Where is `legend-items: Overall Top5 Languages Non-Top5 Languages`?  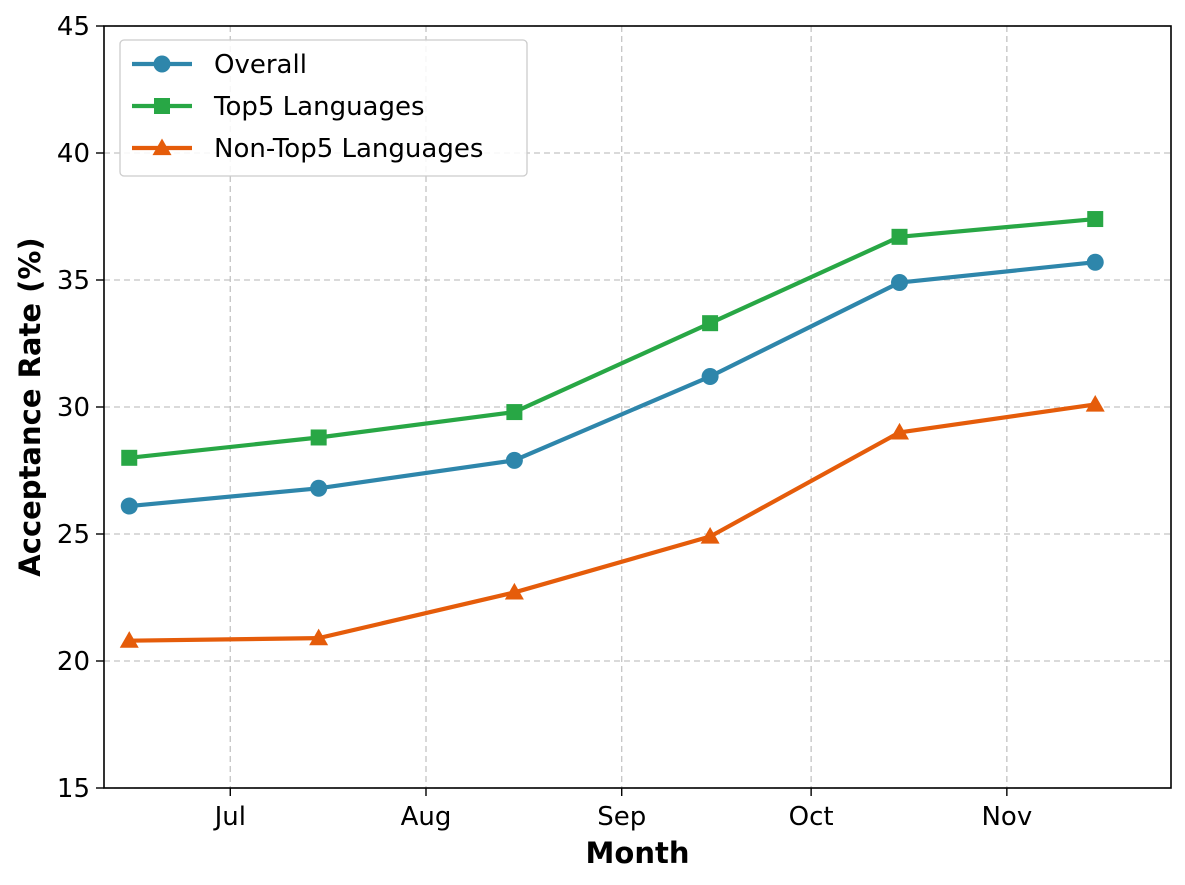
legend-items: Overall Top5 Languages Non-Top5 Languages is located at coordinates (307, 107).